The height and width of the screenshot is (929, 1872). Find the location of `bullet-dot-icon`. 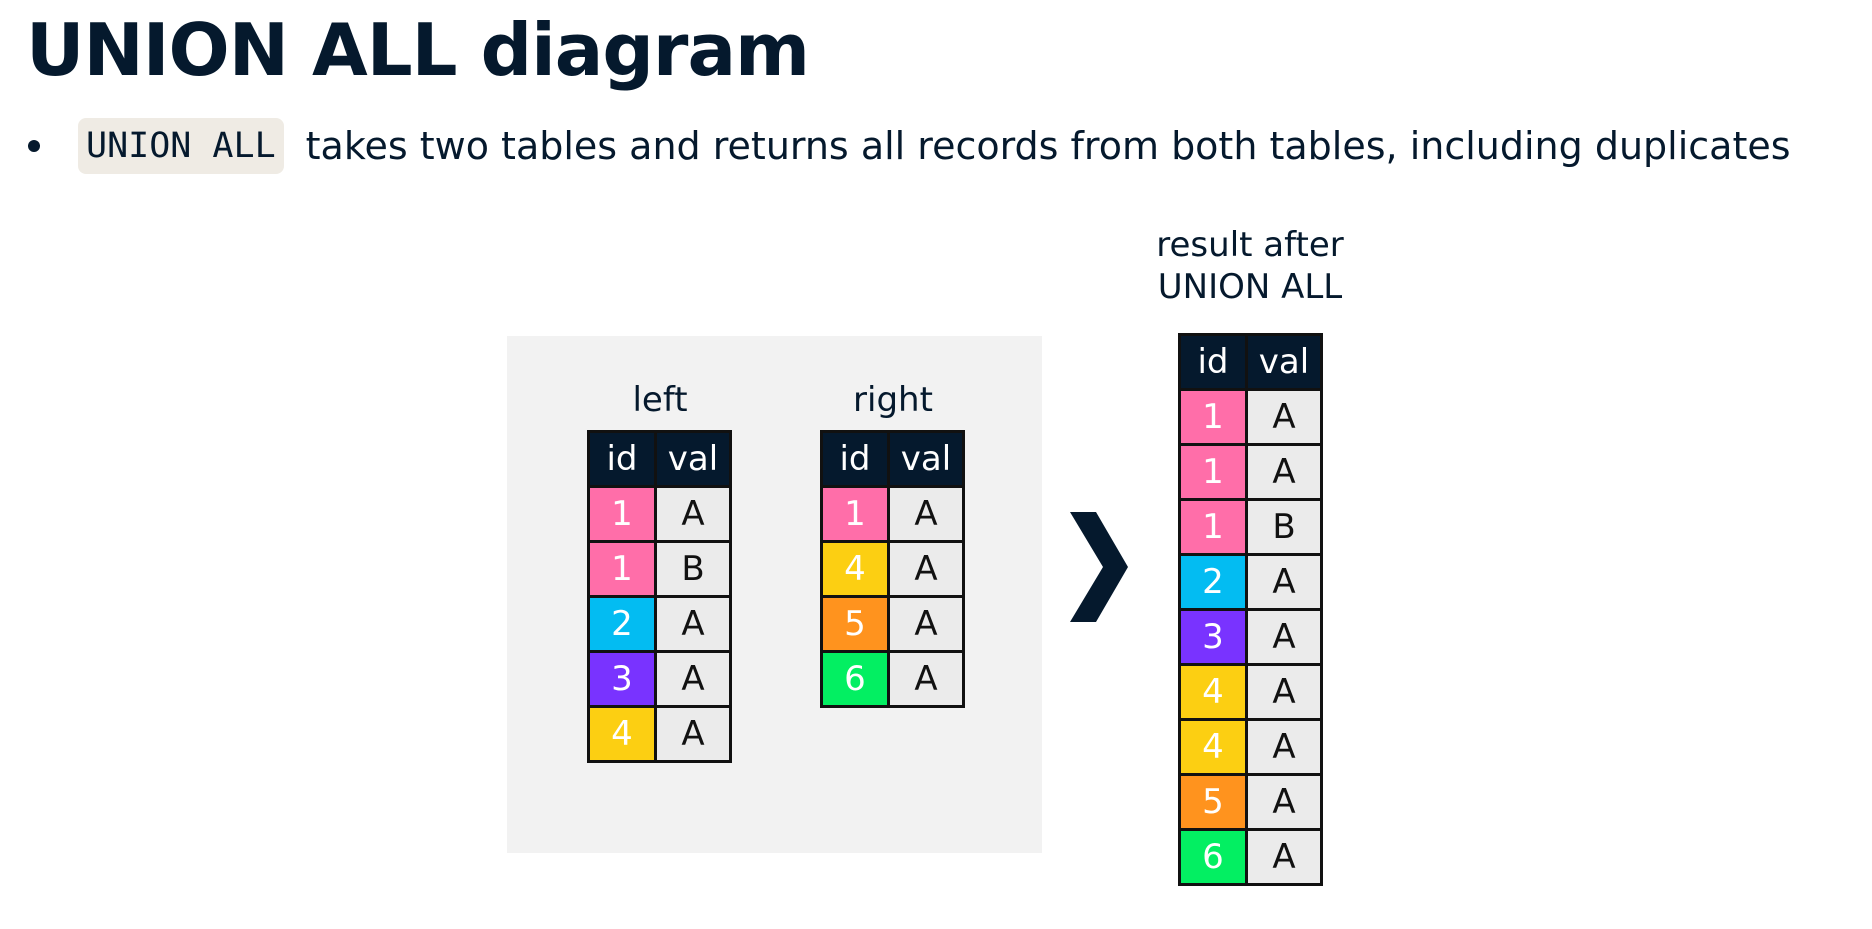

bullet-dot-icon is located at coordinates (34, 146).